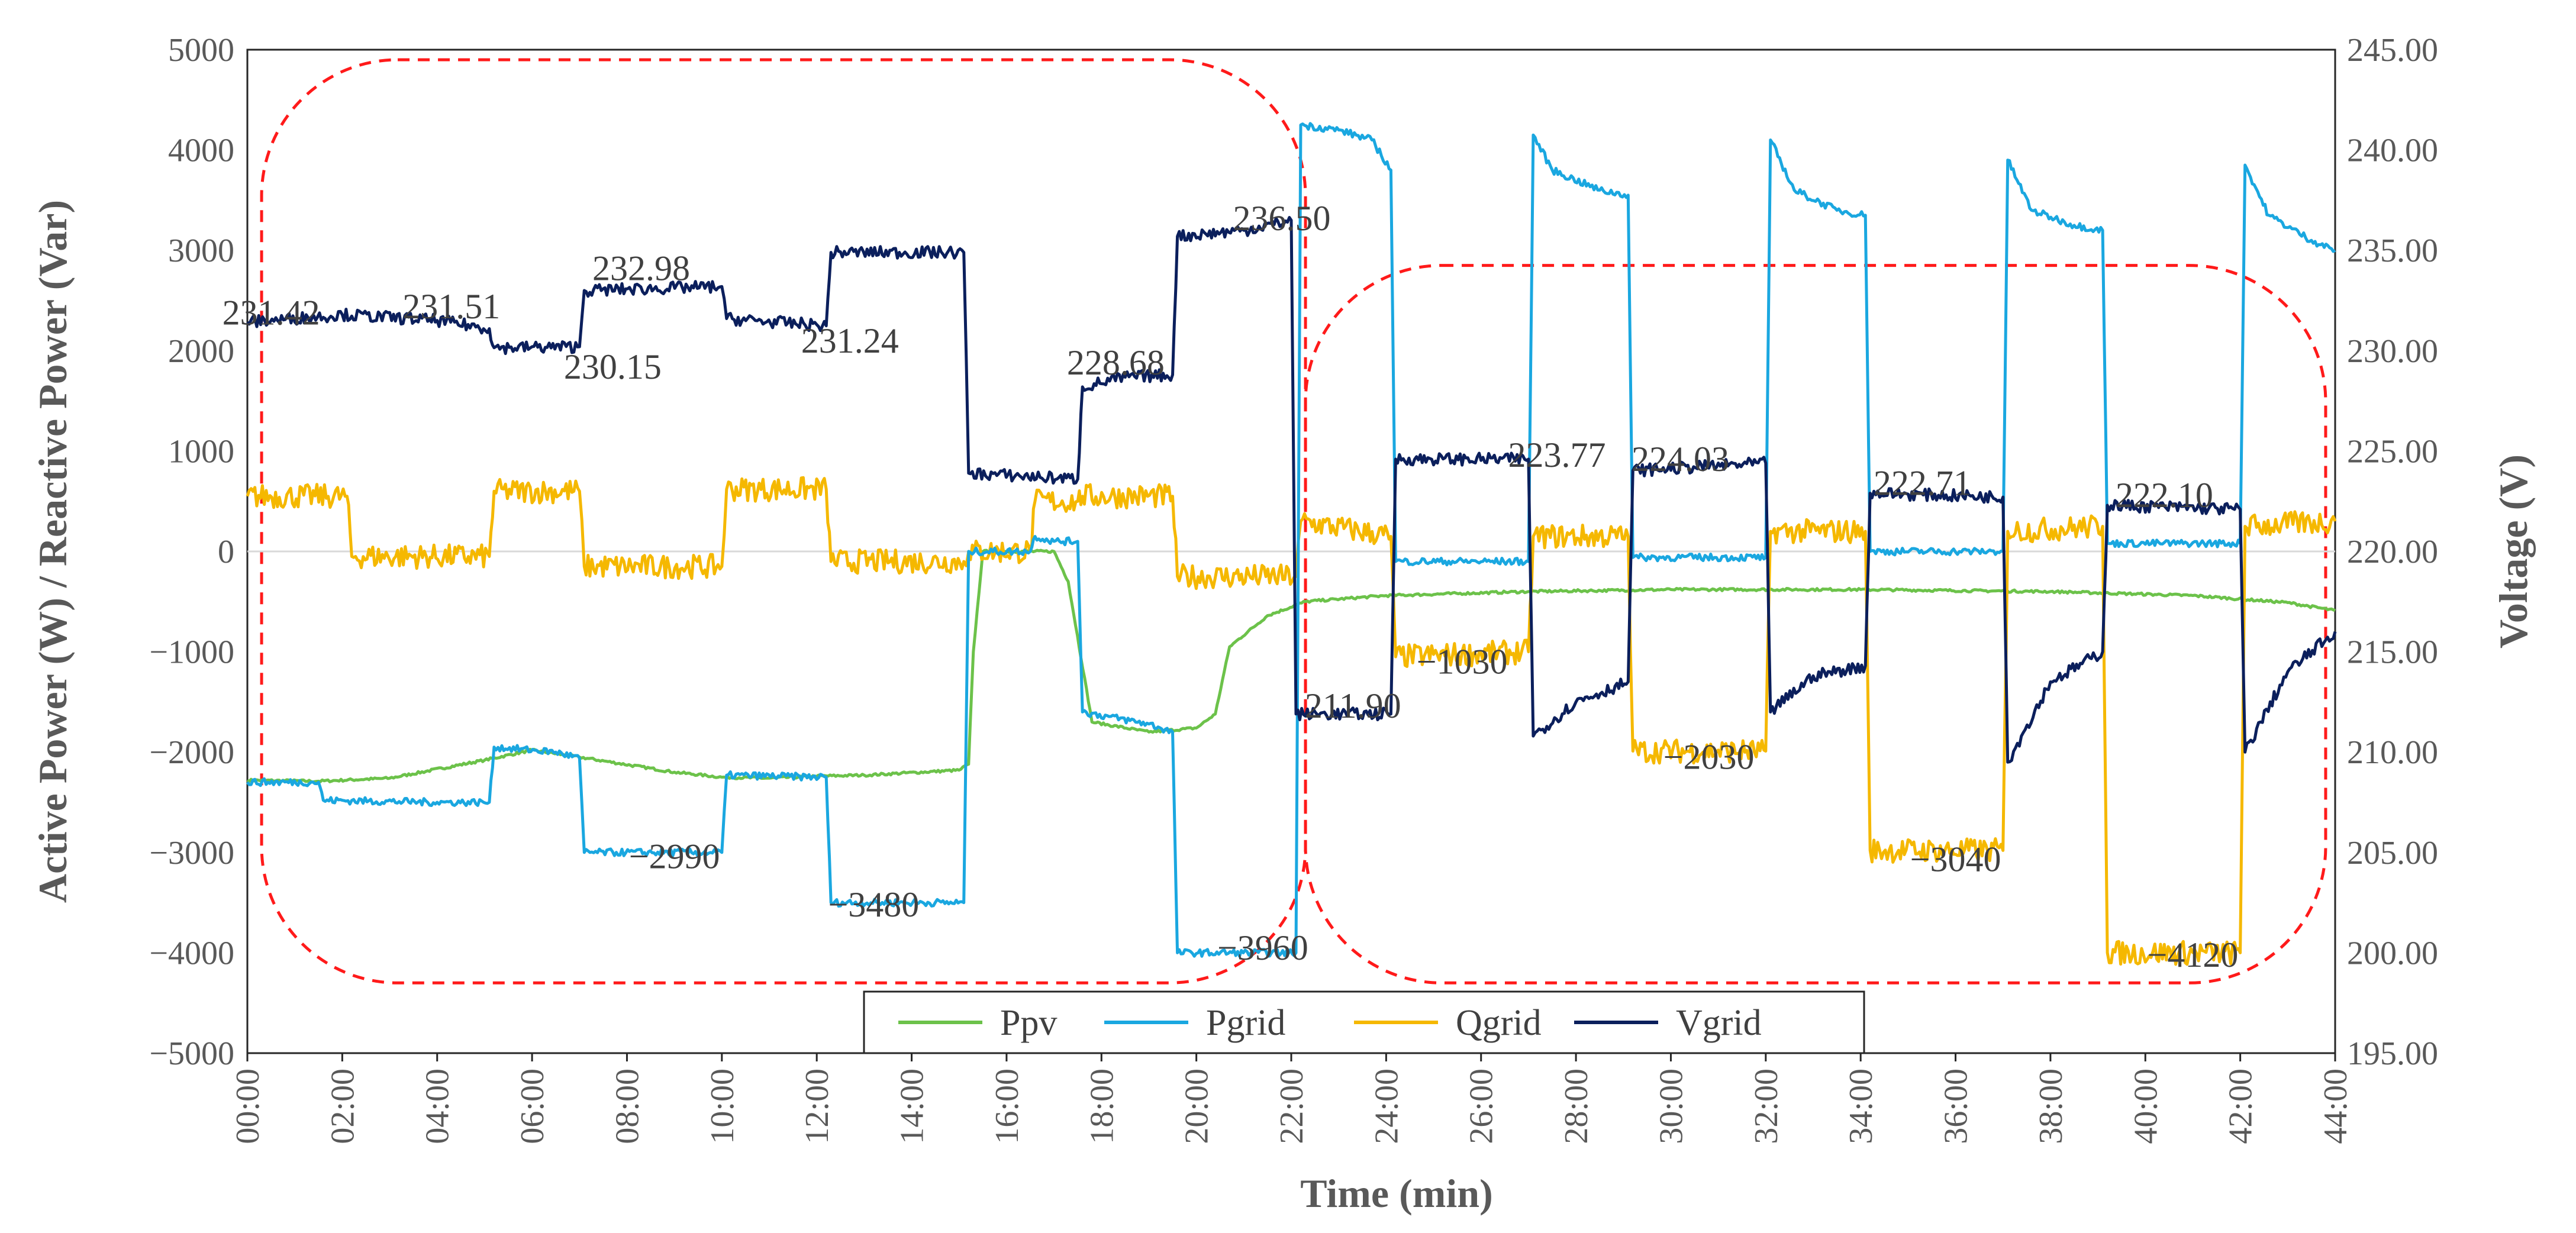  Describe the element at coordinates (1353, 706) in the screenshot. I see `annotation-label: 211.90` at that location.